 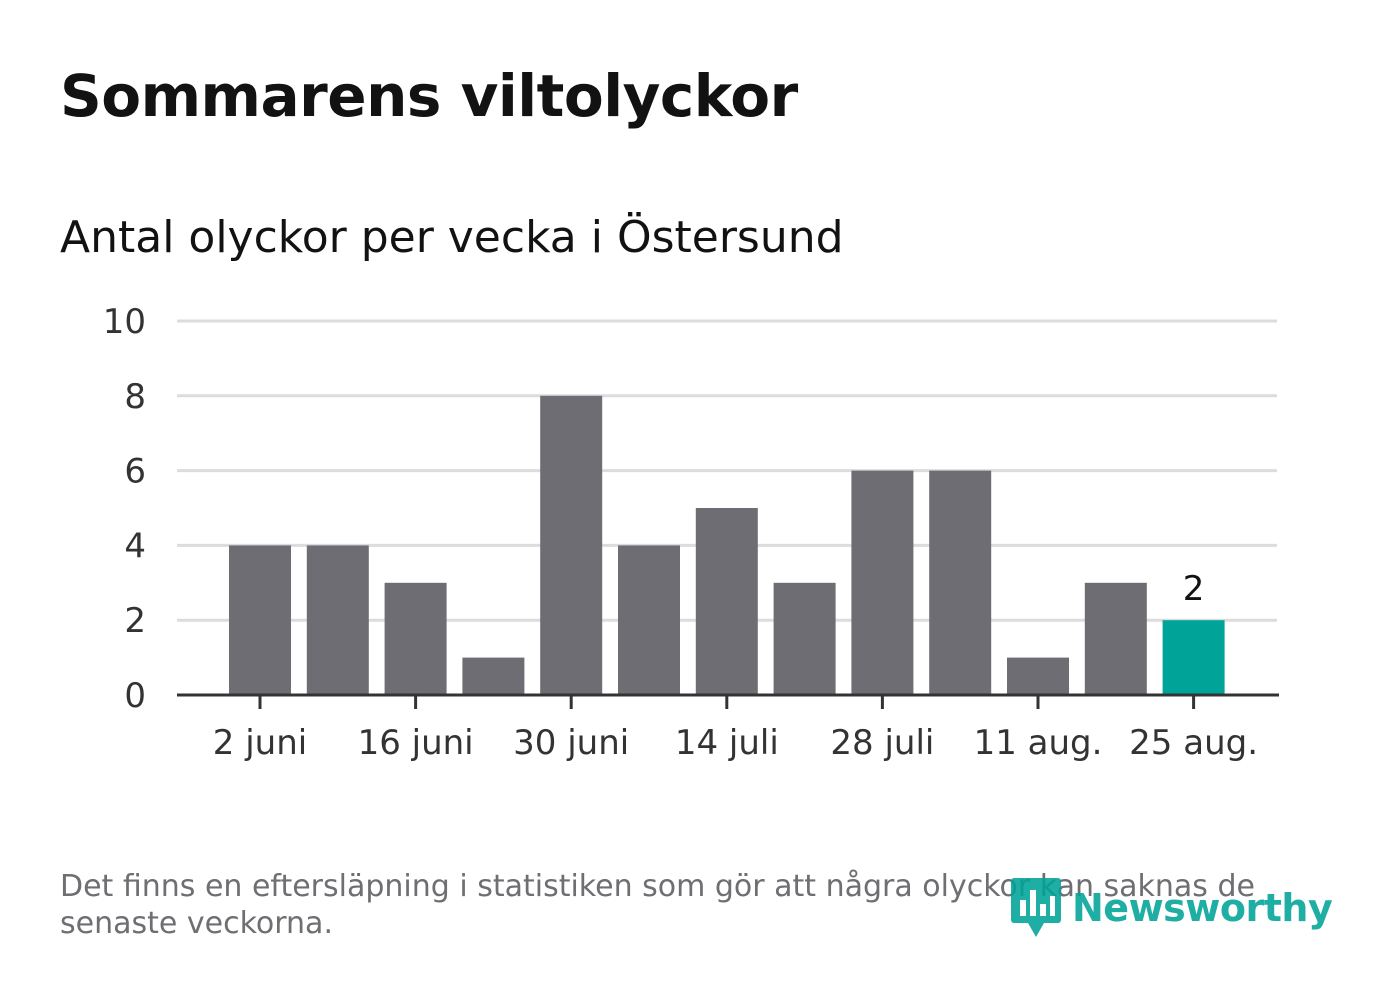 I want to click on y-tick-label: 0, so click(x=135, y=696).